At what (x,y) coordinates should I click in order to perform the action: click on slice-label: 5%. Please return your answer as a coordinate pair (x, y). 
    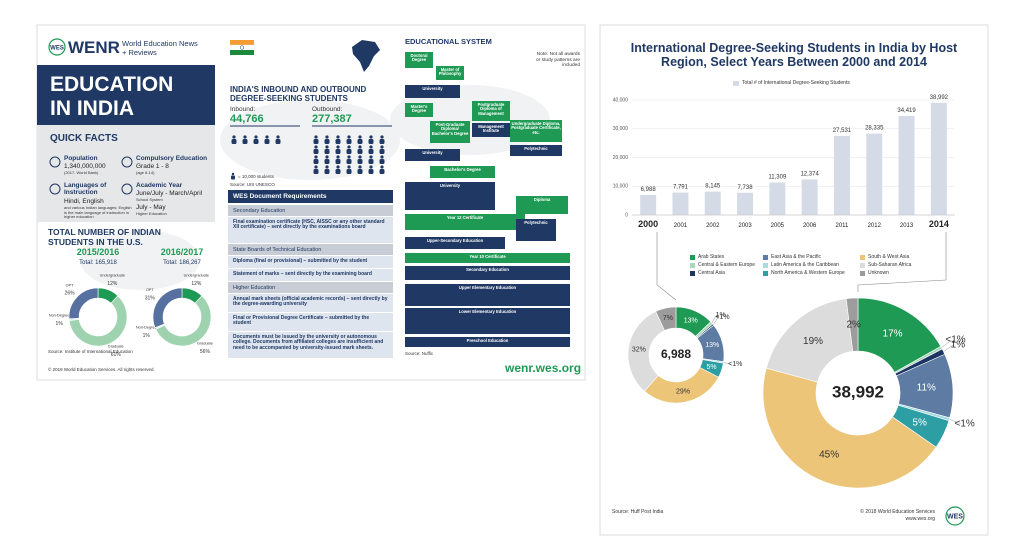
    Looking at the image, I should click on (711, 367).